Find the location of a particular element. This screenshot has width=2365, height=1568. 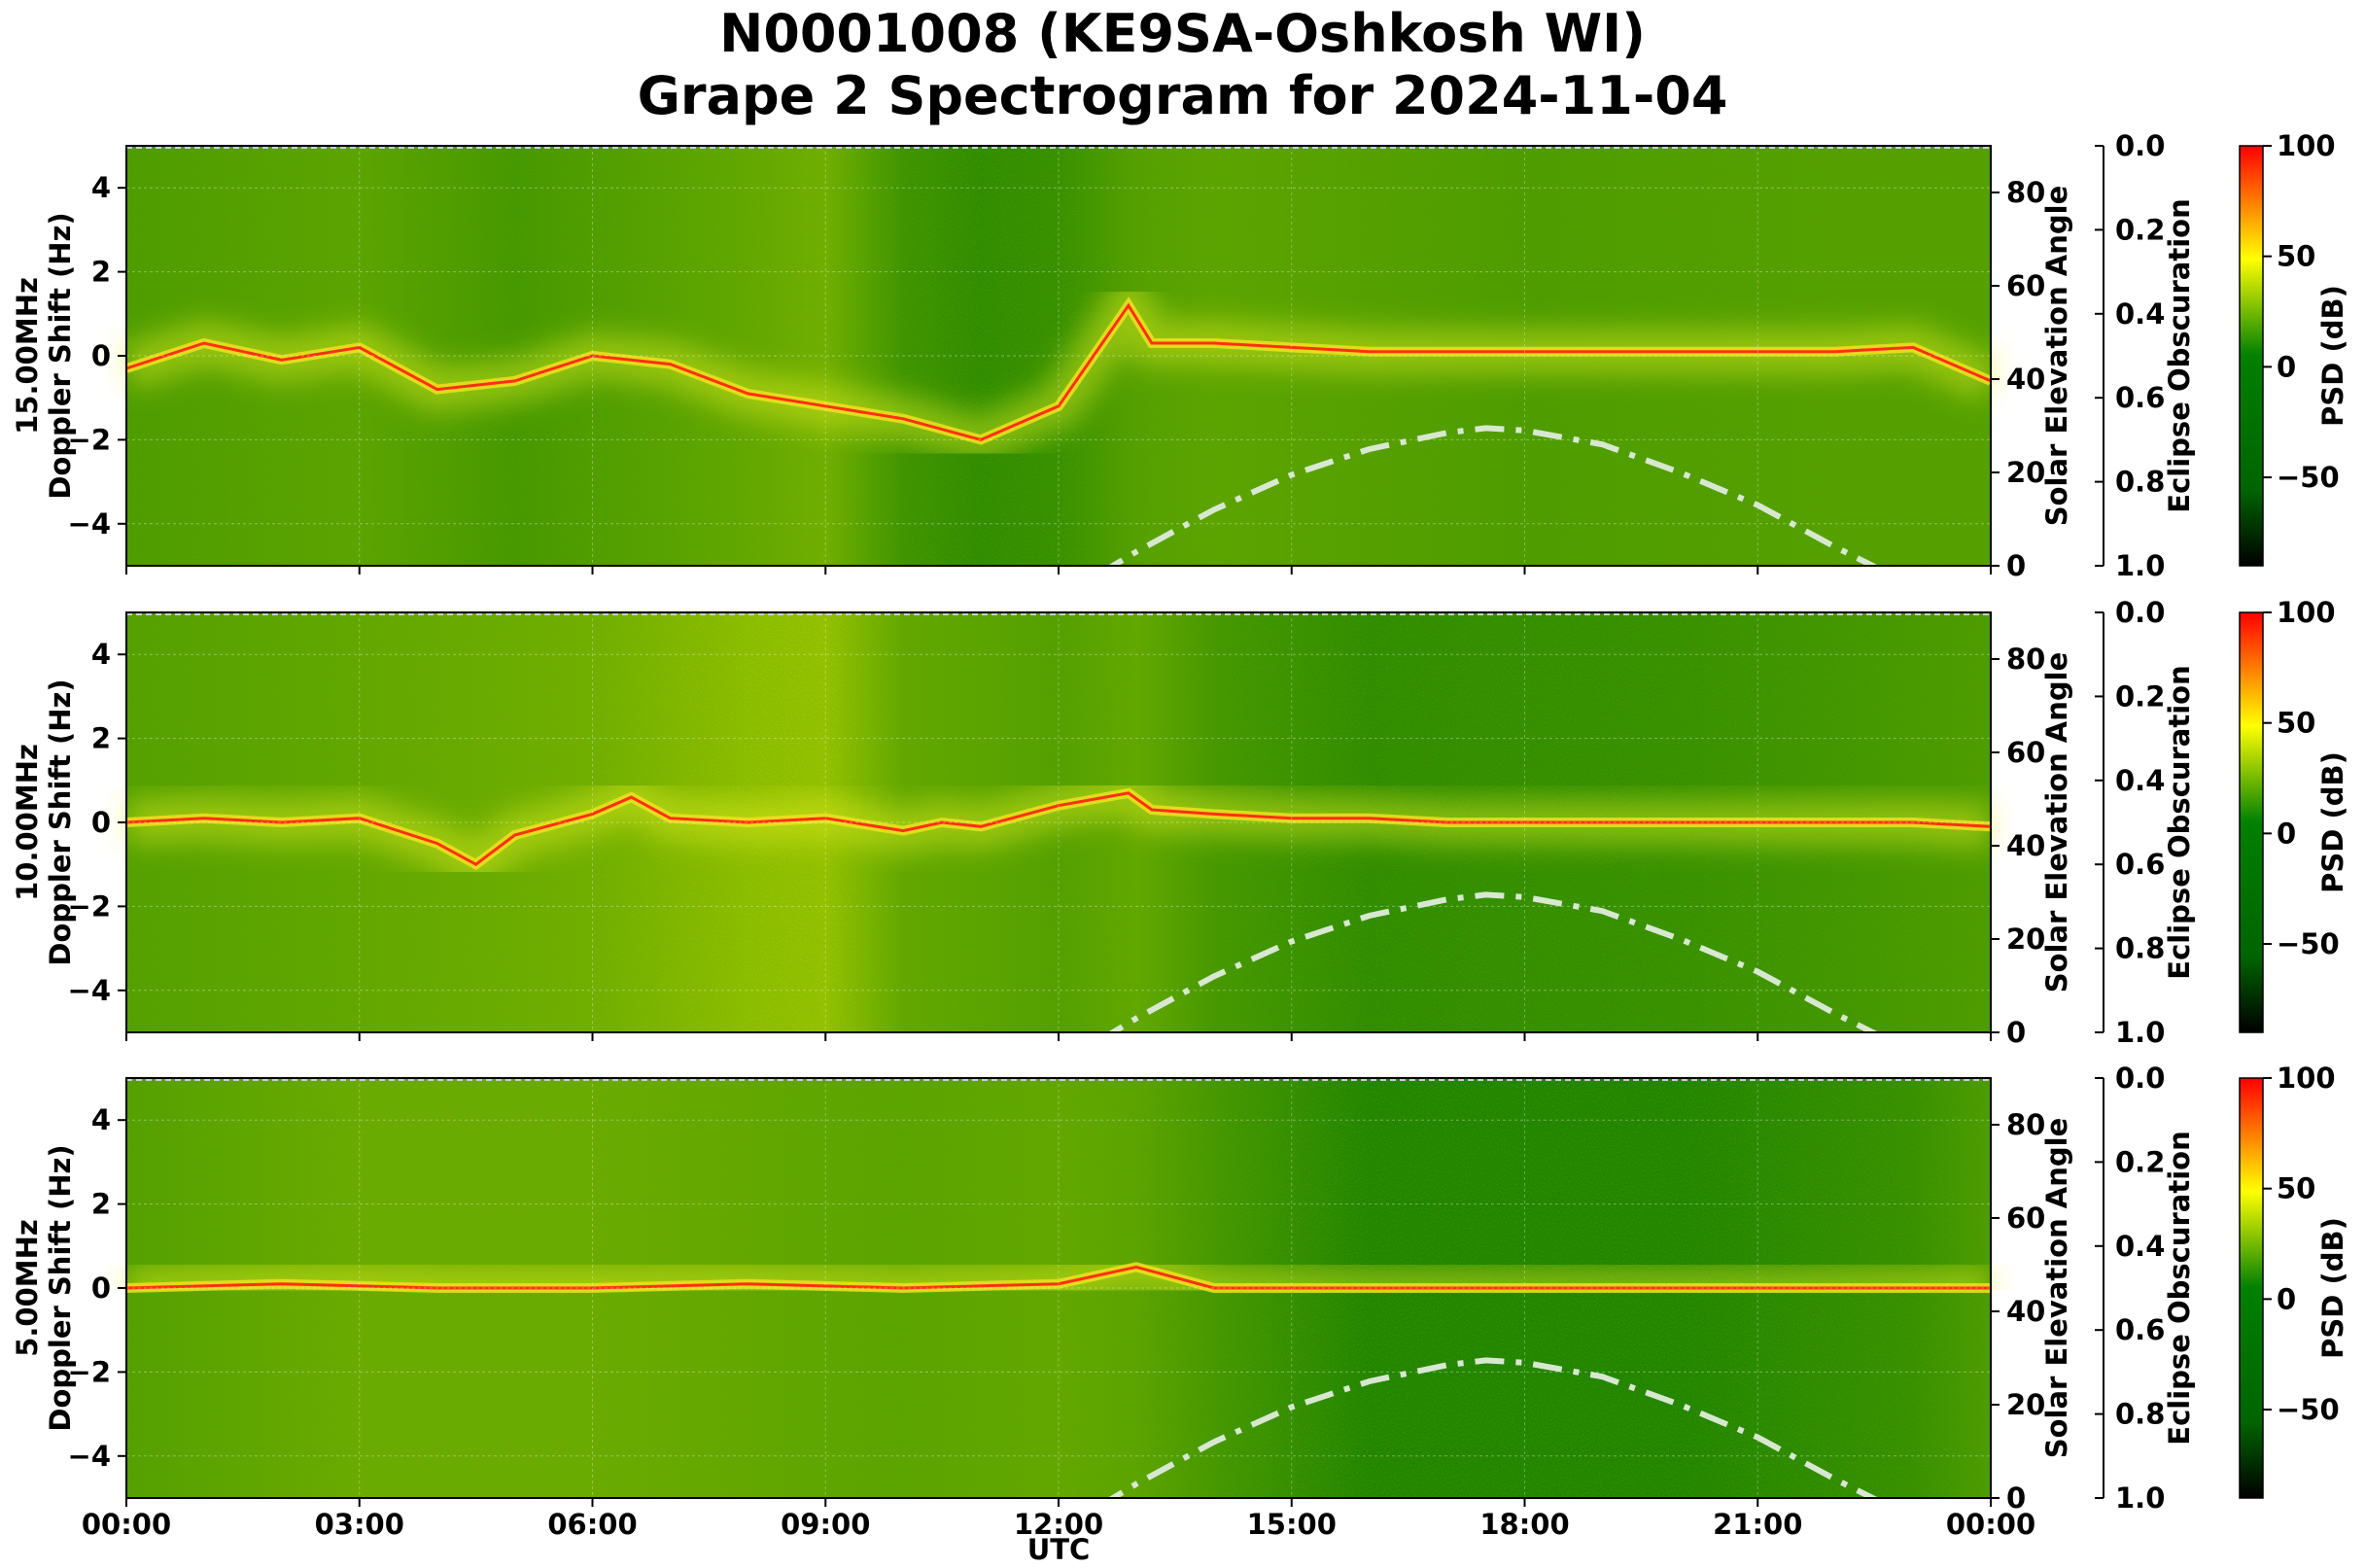

y-tick-label-2: −2 is located at coordinates (90, 906).